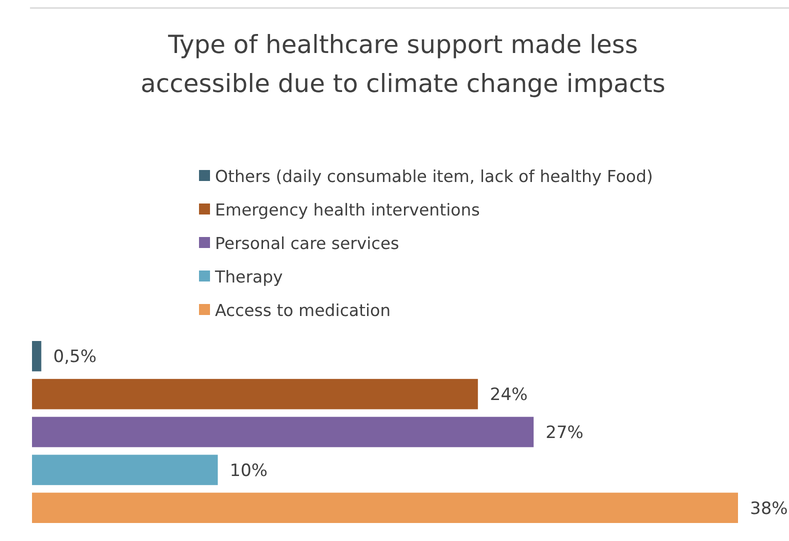  I want to click on legend-label: Access to medication, so click(303, 310).